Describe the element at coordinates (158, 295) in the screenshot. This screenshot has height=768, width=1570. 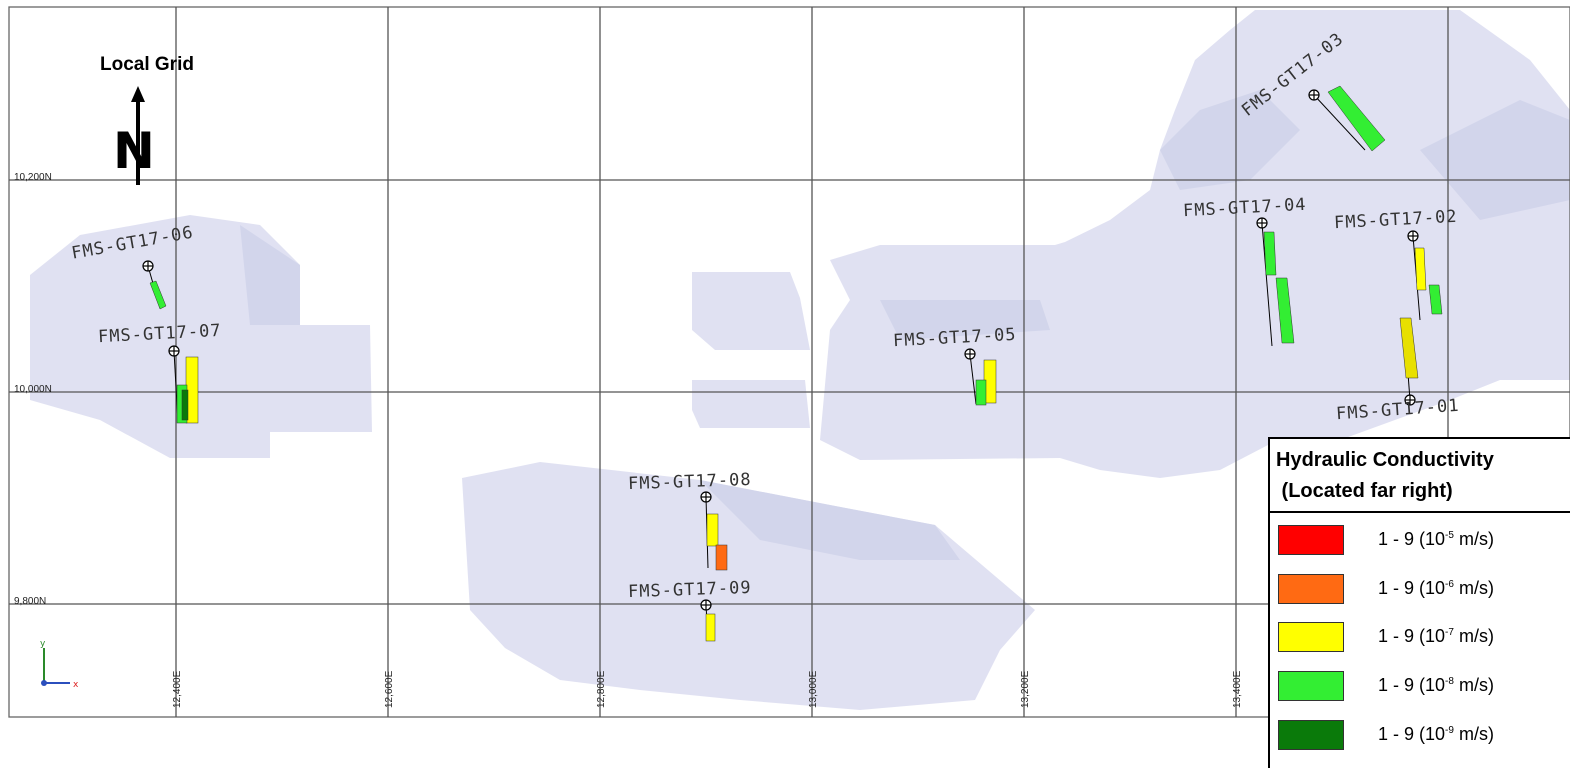
I see `interval-06-e8` at that location.